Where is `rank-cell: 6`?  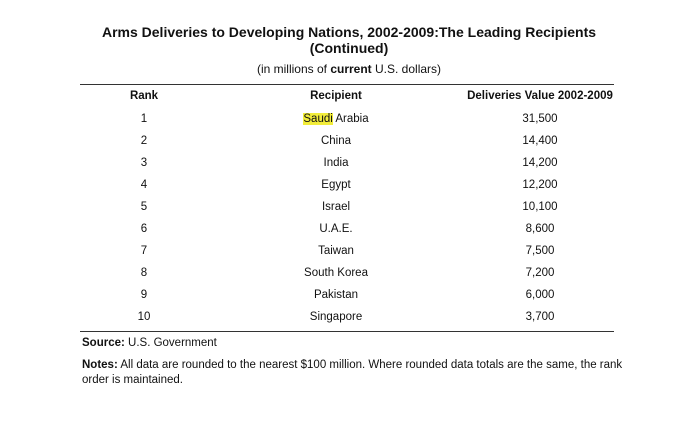
rank-cell: 6 is located at coordinates (144, 229).